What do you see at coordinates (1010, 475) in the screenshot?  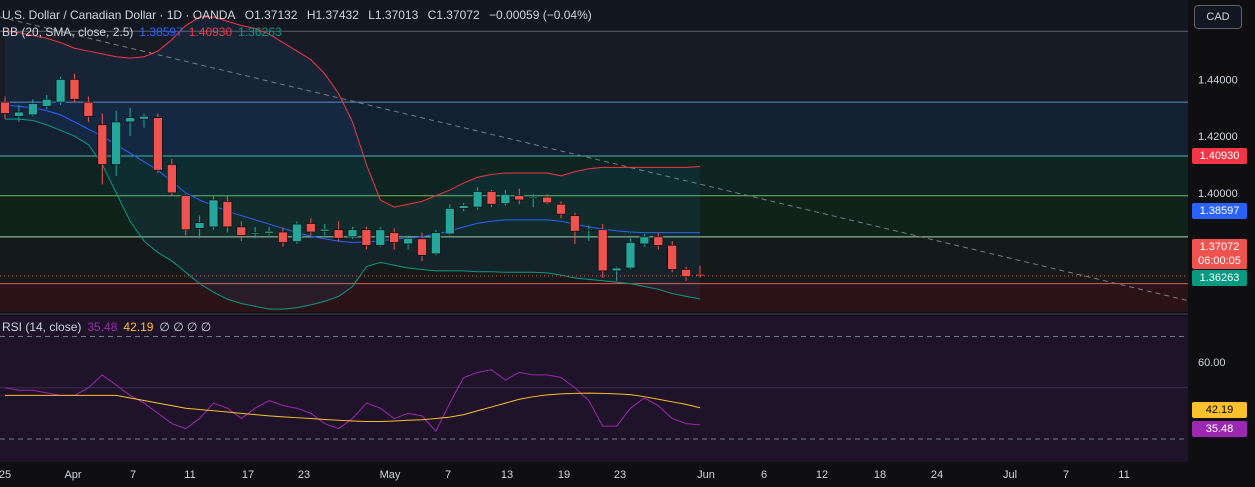 I see `time-tick-label: Jul` at bounding box center [1010, 475].